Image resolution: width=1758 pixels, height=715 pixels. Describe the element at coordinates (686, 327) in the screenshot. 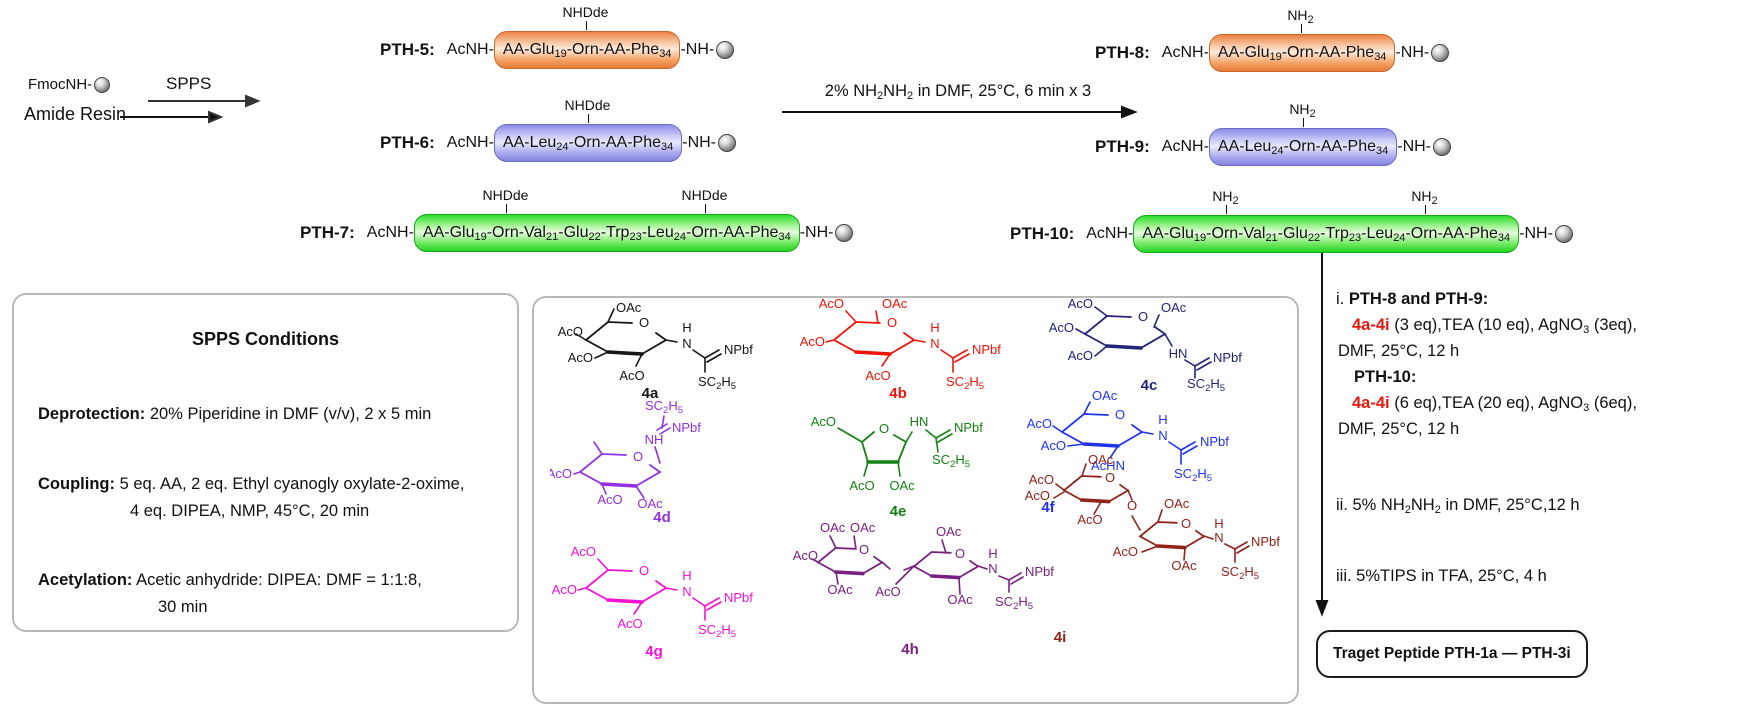

I see `sugar-4a-label-5: H` at that location.